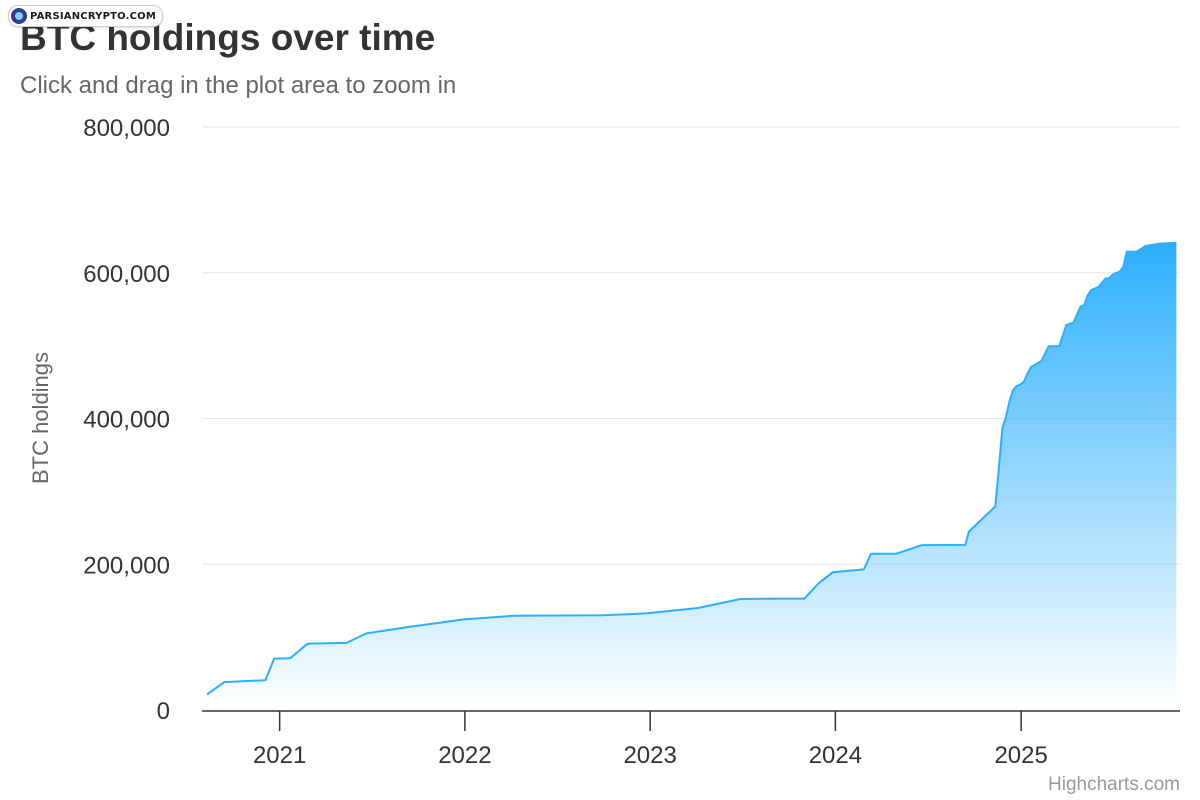  Describe the element at coordinates (126, 274) in the screenshot. I see `y-tick-label: 600,000` at that location.